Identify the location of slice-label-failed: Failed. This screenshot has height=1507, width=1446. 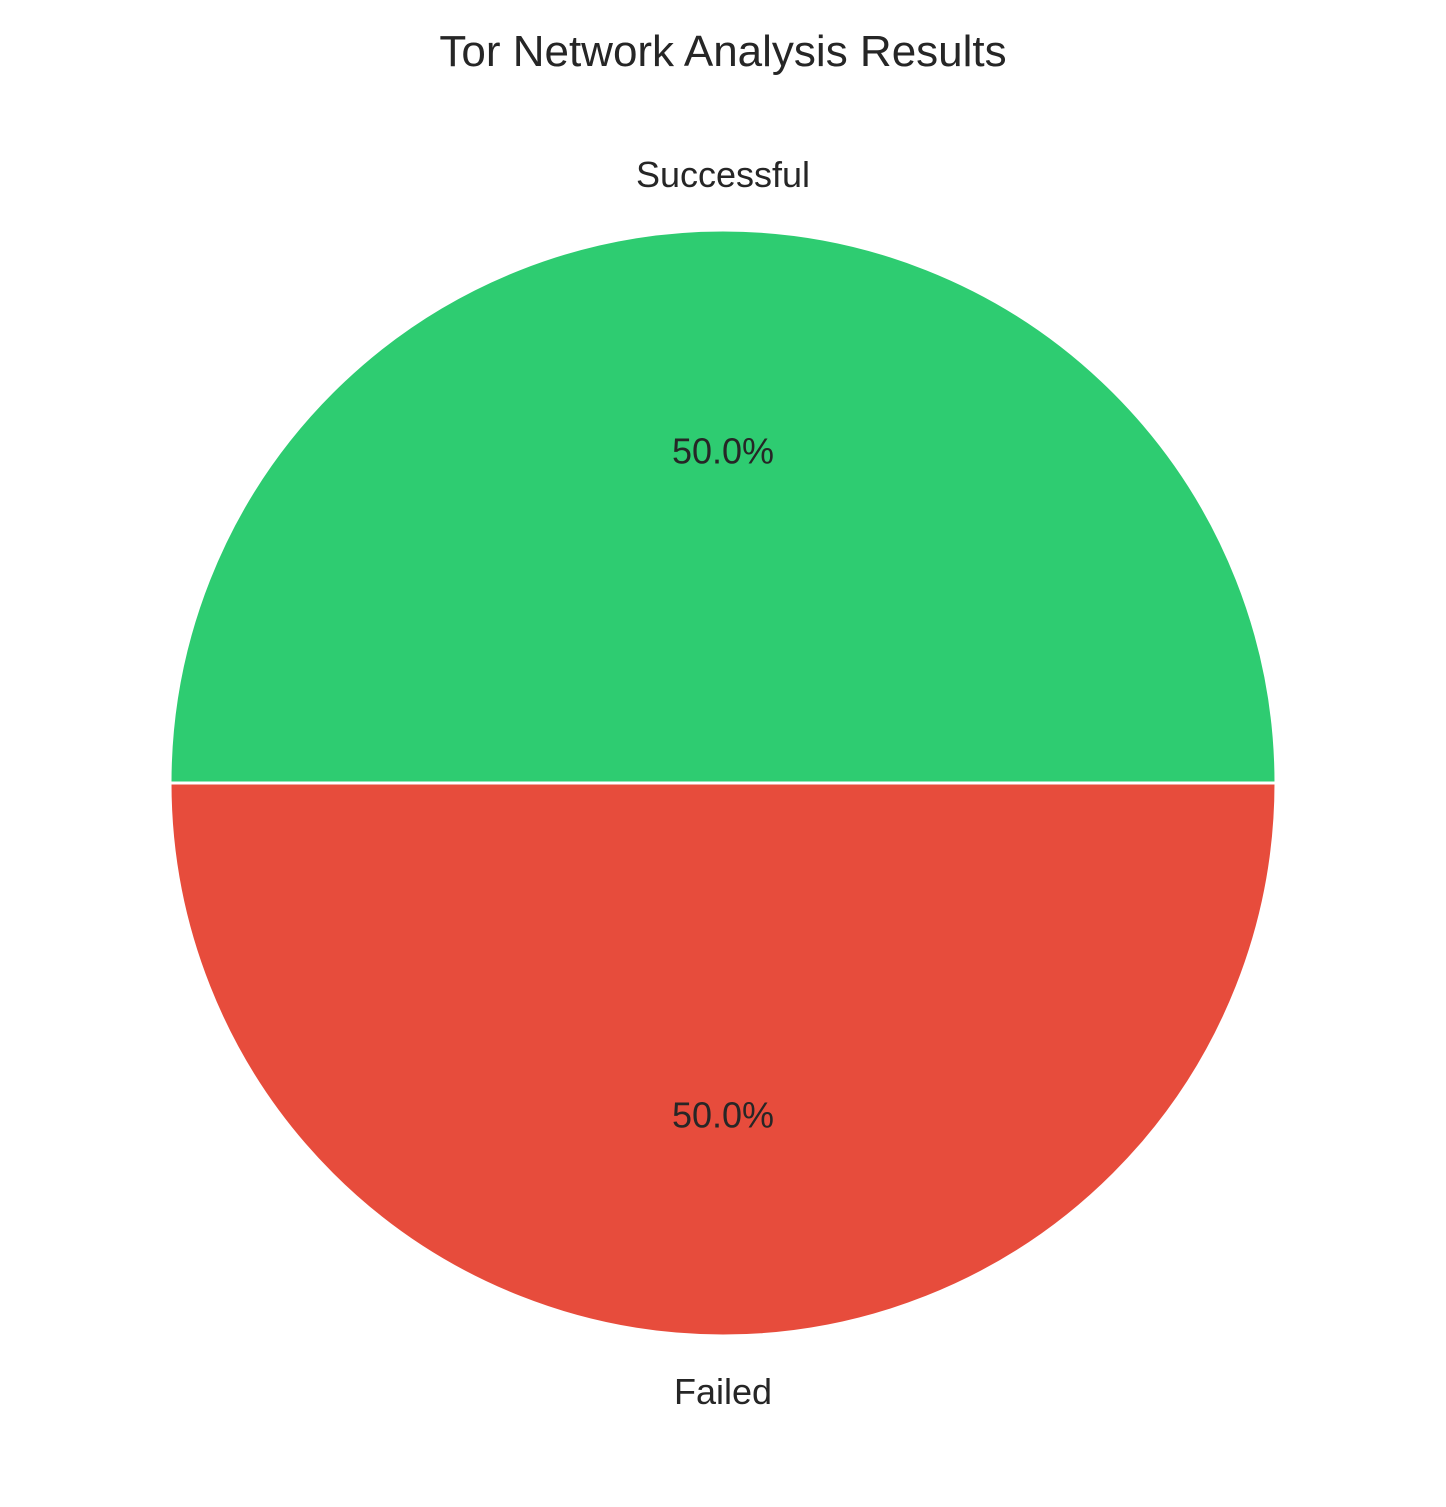
(723, 1391).